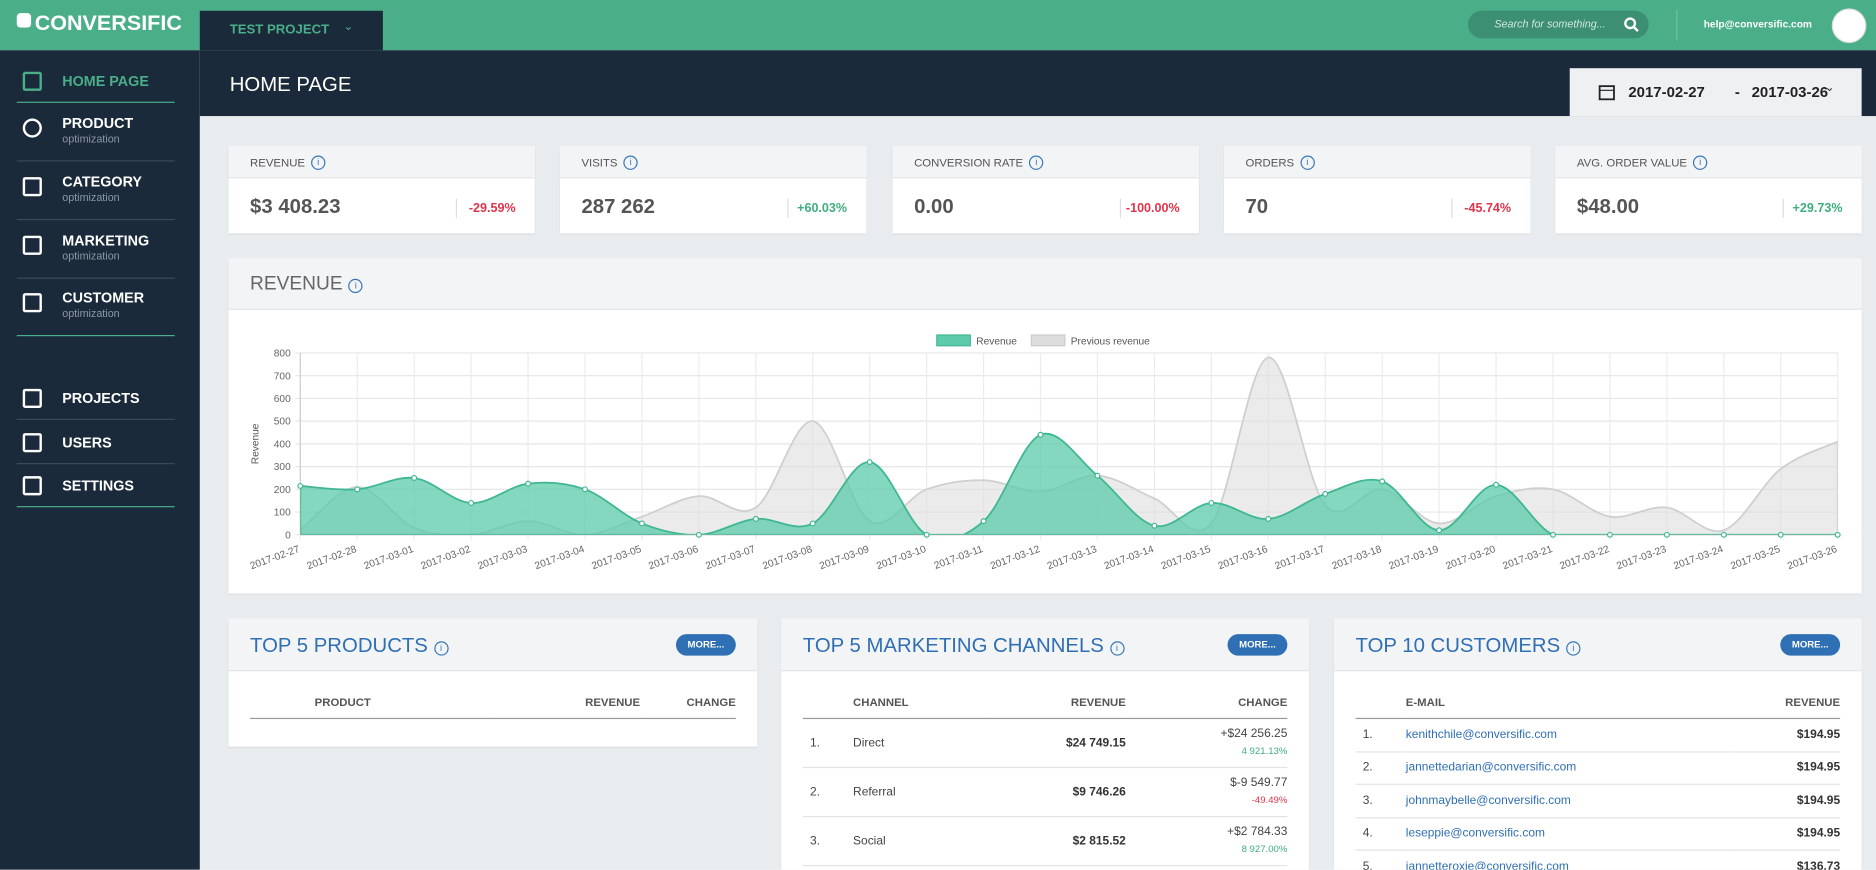 Image resolution: width=1876 pixels, height=870 pixels. I want to click on avatar, so click(1849, 26).